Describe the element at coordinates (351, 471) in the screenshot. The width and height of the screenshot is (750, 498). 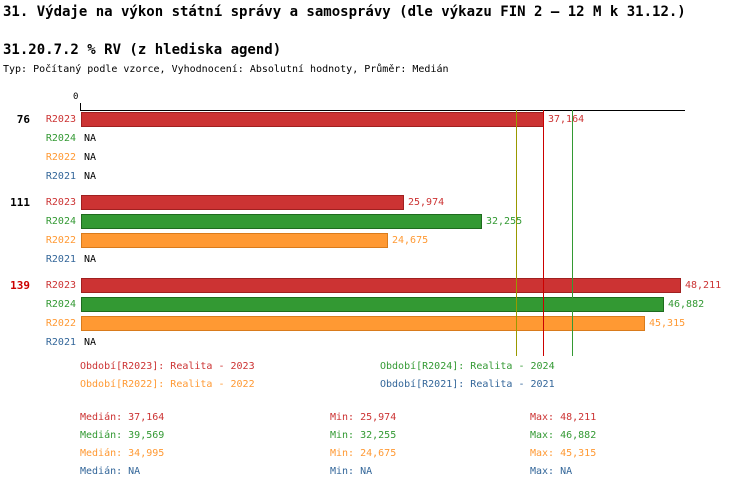
I see `stat-min: Min: NA` at that location.